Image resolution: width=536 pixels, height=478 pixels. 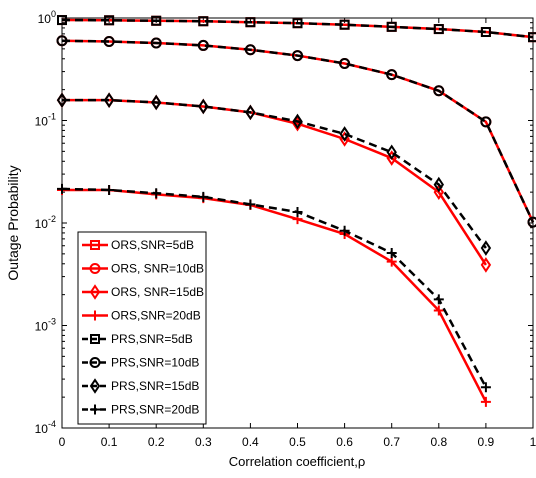 I want to click on x-tick-label: 0.8, so click(x=438, y=442).